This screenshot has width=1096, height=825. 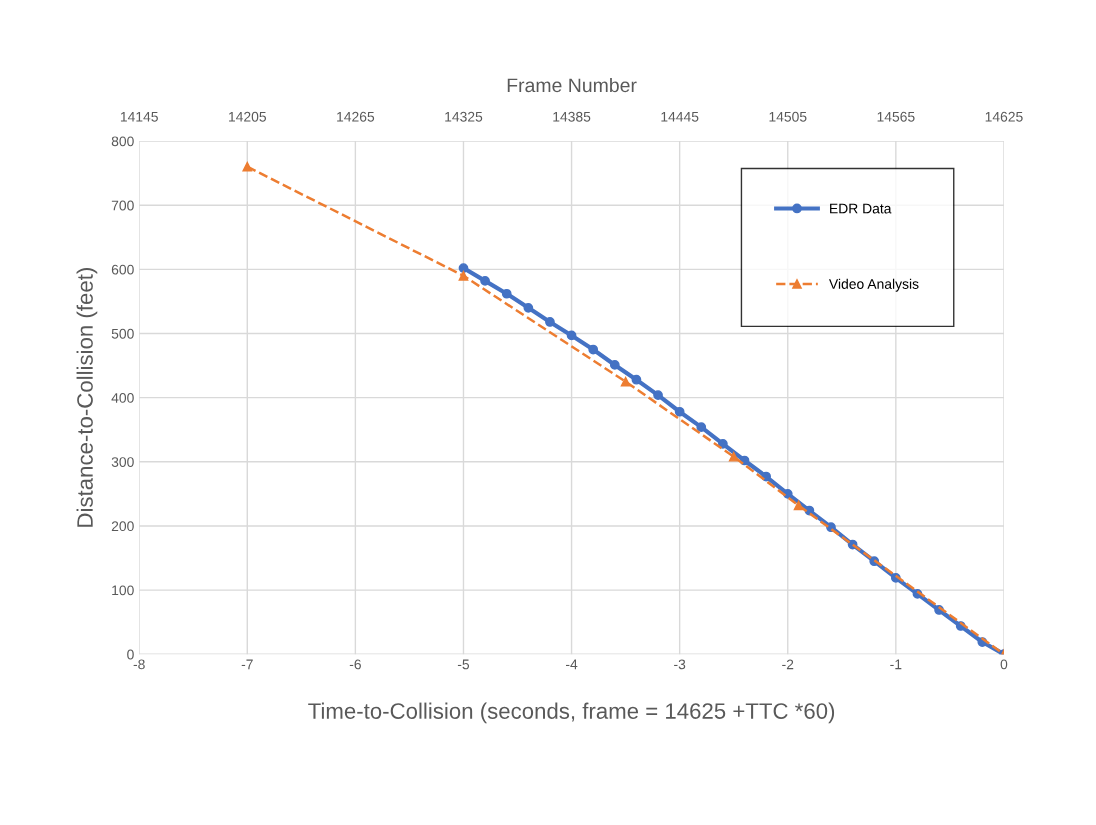 What do you see at coordinates (356, 116) in the screenshot?
I see `x2-tick-label: 14265` at bounding box center [356, 116].